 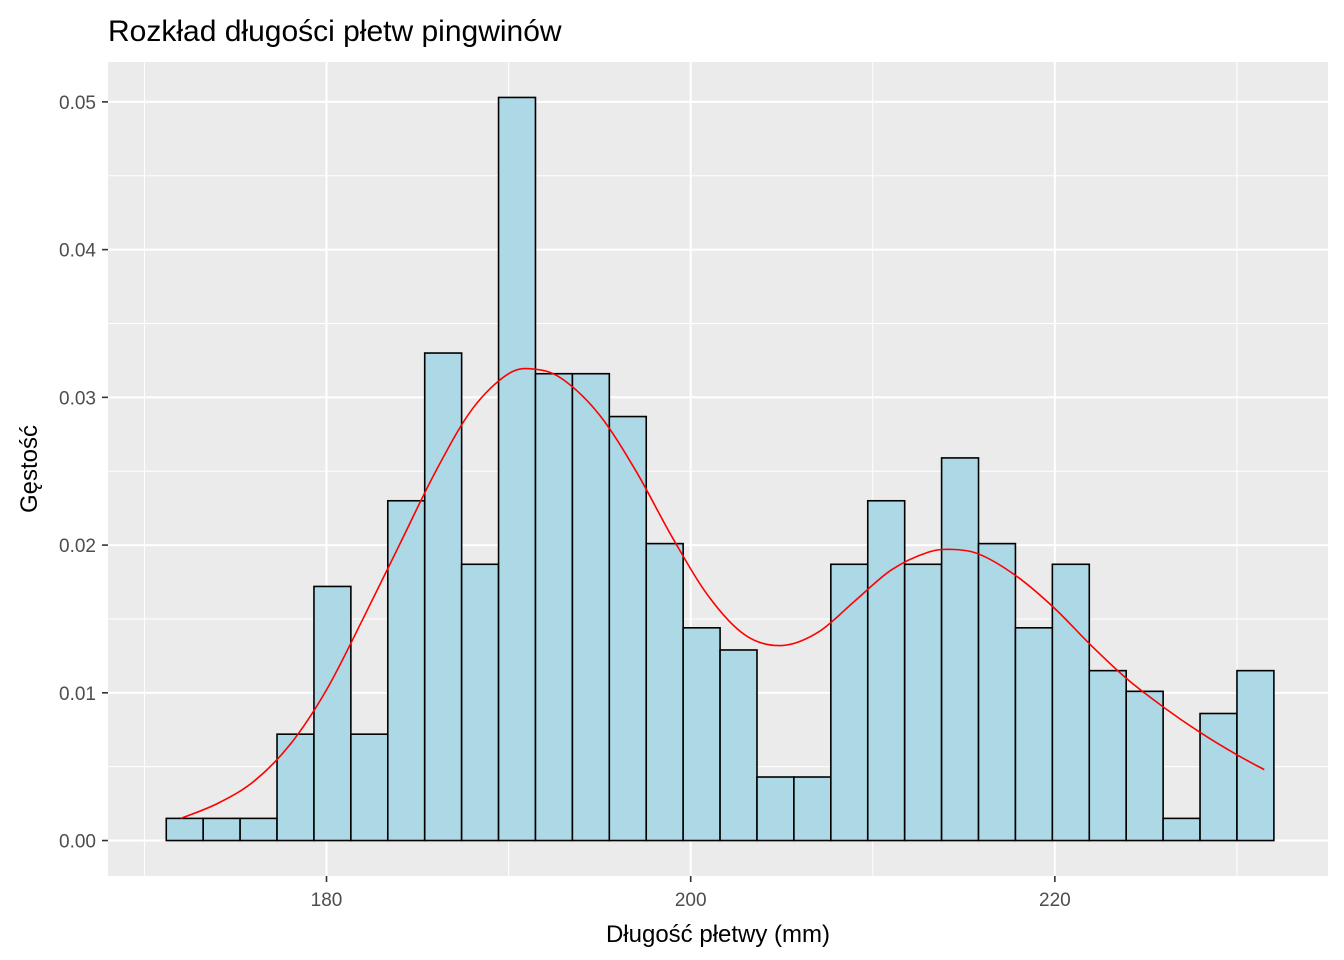 What do you see at coordinates (83, 473) in the screenshot?
I see `y-axis: 0.00 0.01 0.02 0.03 0.04 0.05` at bounding box center [83, 473].